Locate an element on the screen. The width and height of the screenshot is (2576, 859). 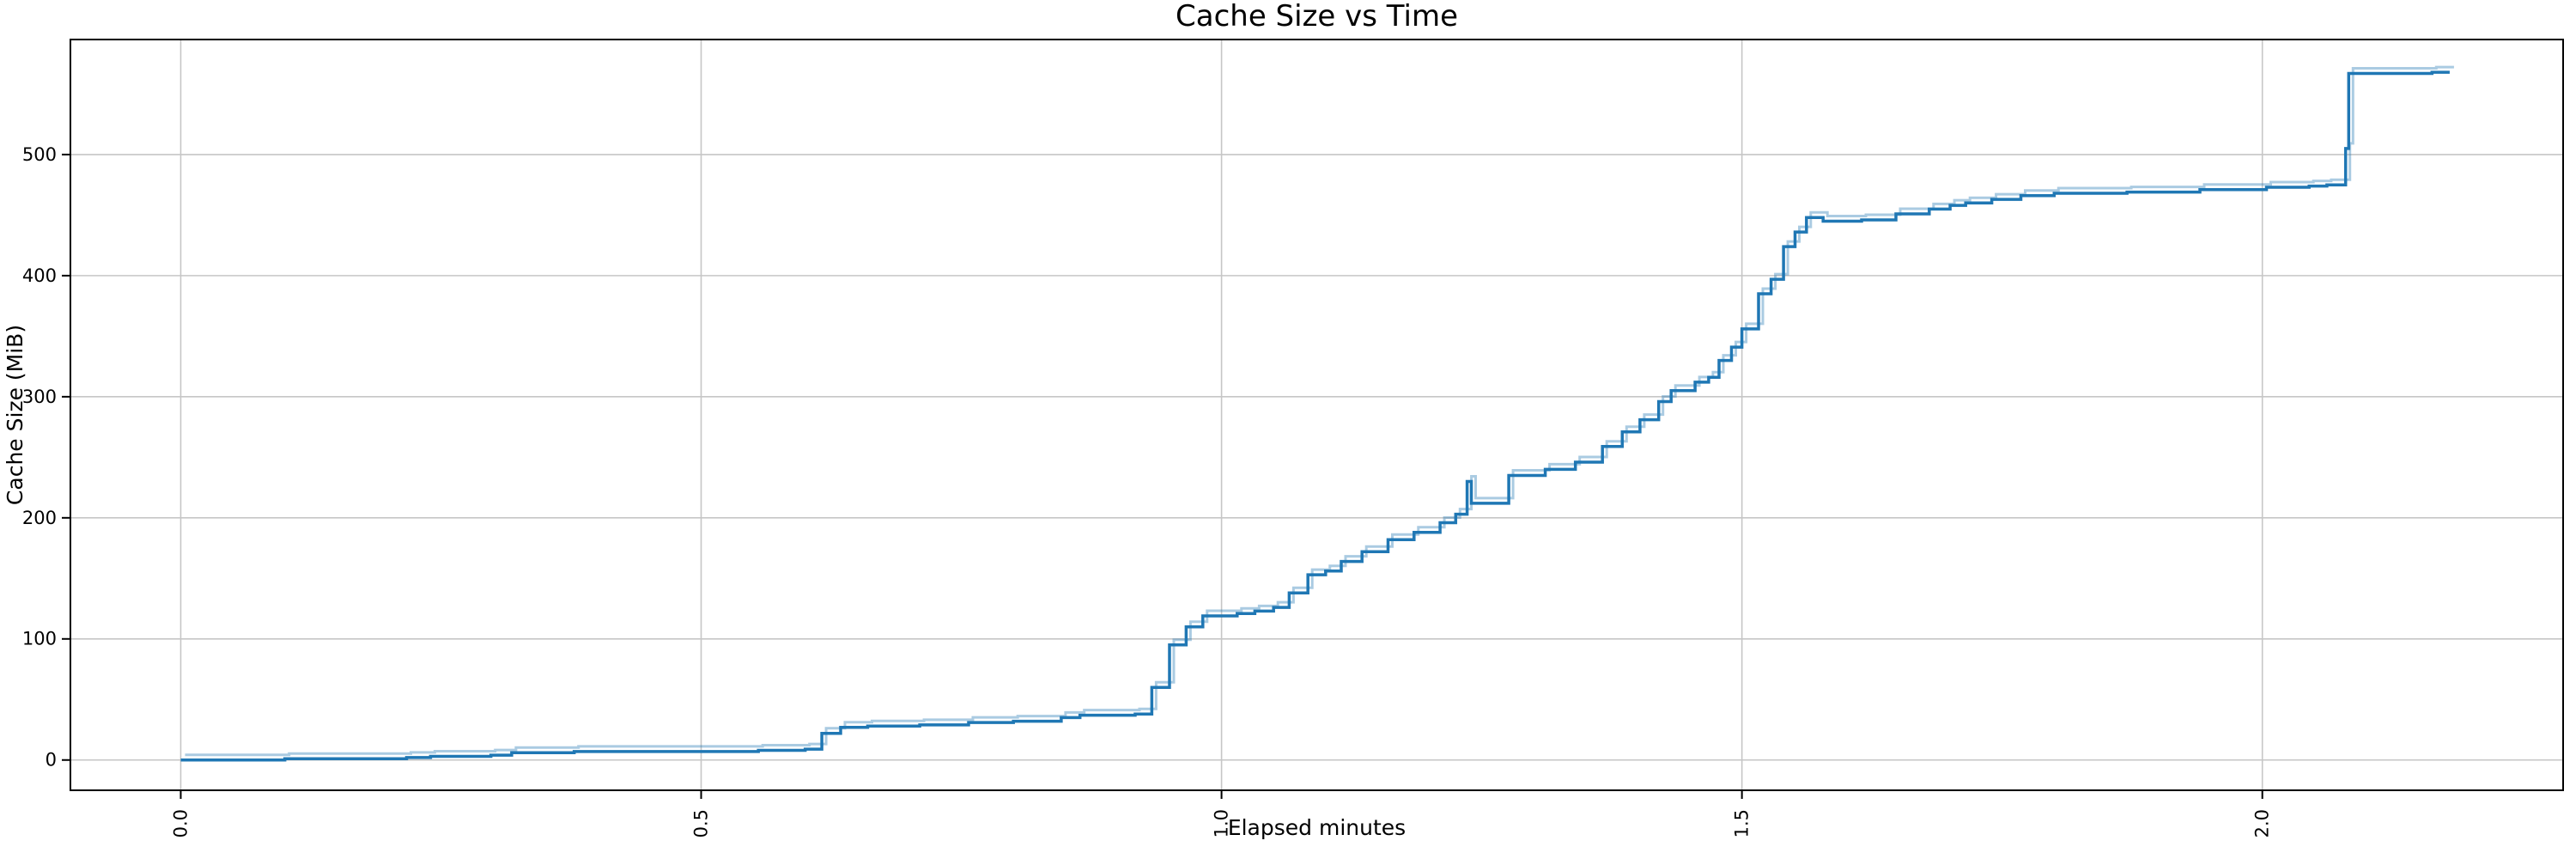
chart-title: Cache Size vs Time is located at coordinates (1317, 17).